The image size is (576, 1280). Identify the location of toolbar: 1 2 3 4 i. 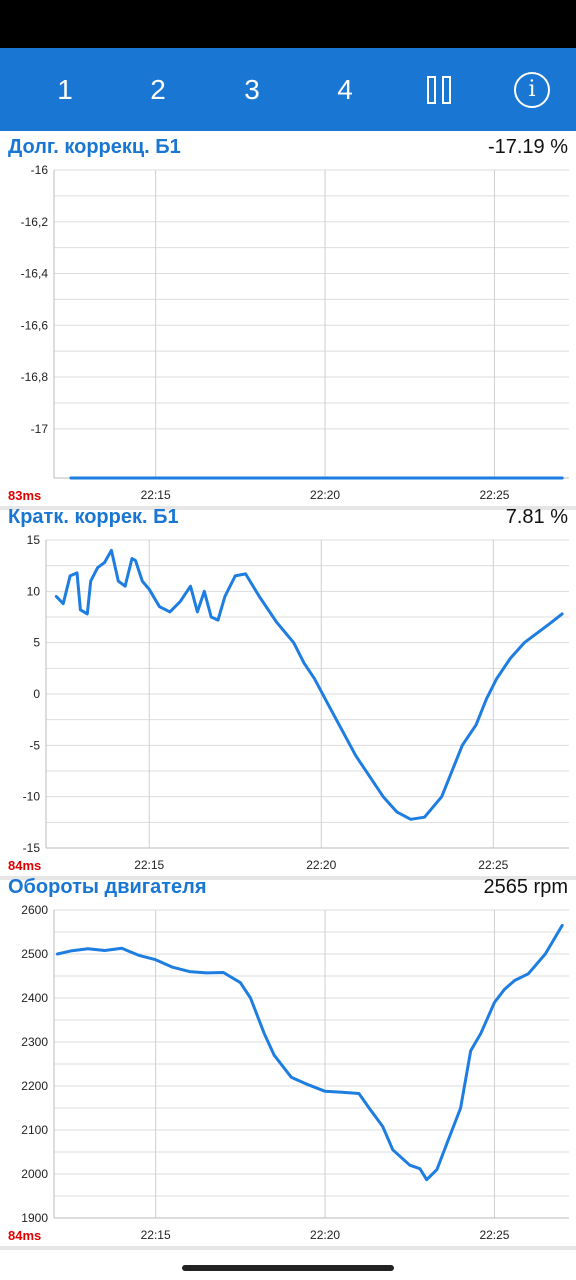
(288, 89).